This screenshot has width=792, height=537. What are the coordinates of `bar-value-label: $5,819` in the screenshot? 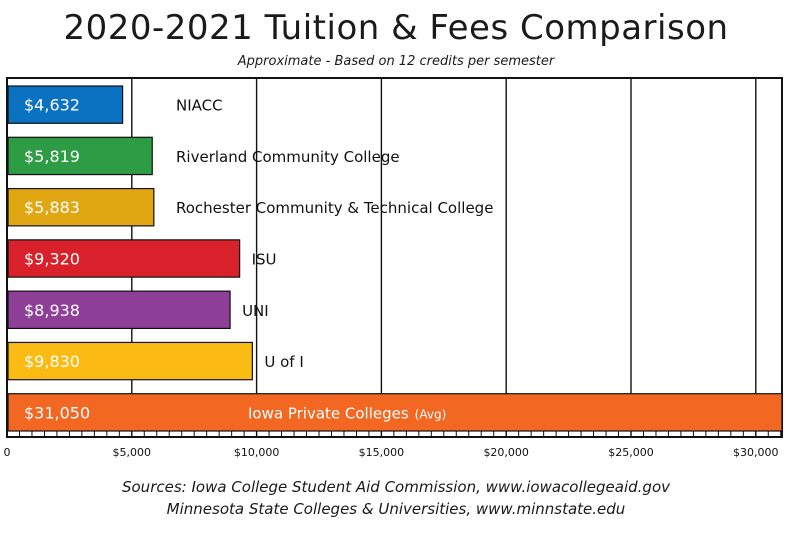 It's located at (52, 156).